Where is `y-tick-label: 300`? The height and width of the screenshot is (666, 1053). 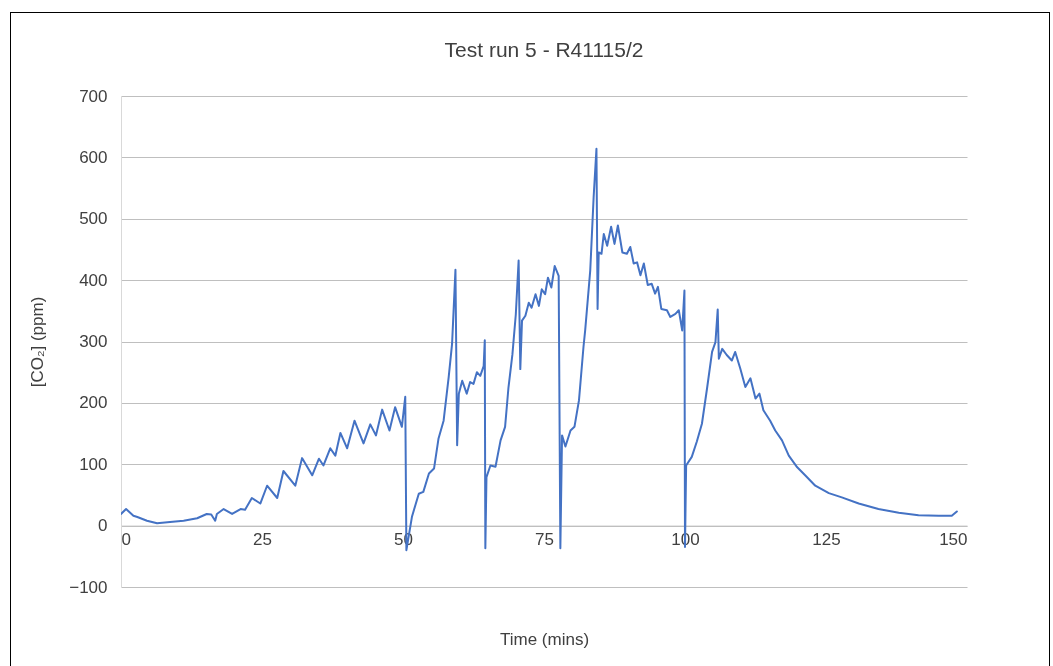
y-tick-label: 300 is located at coordinates (93, 341).